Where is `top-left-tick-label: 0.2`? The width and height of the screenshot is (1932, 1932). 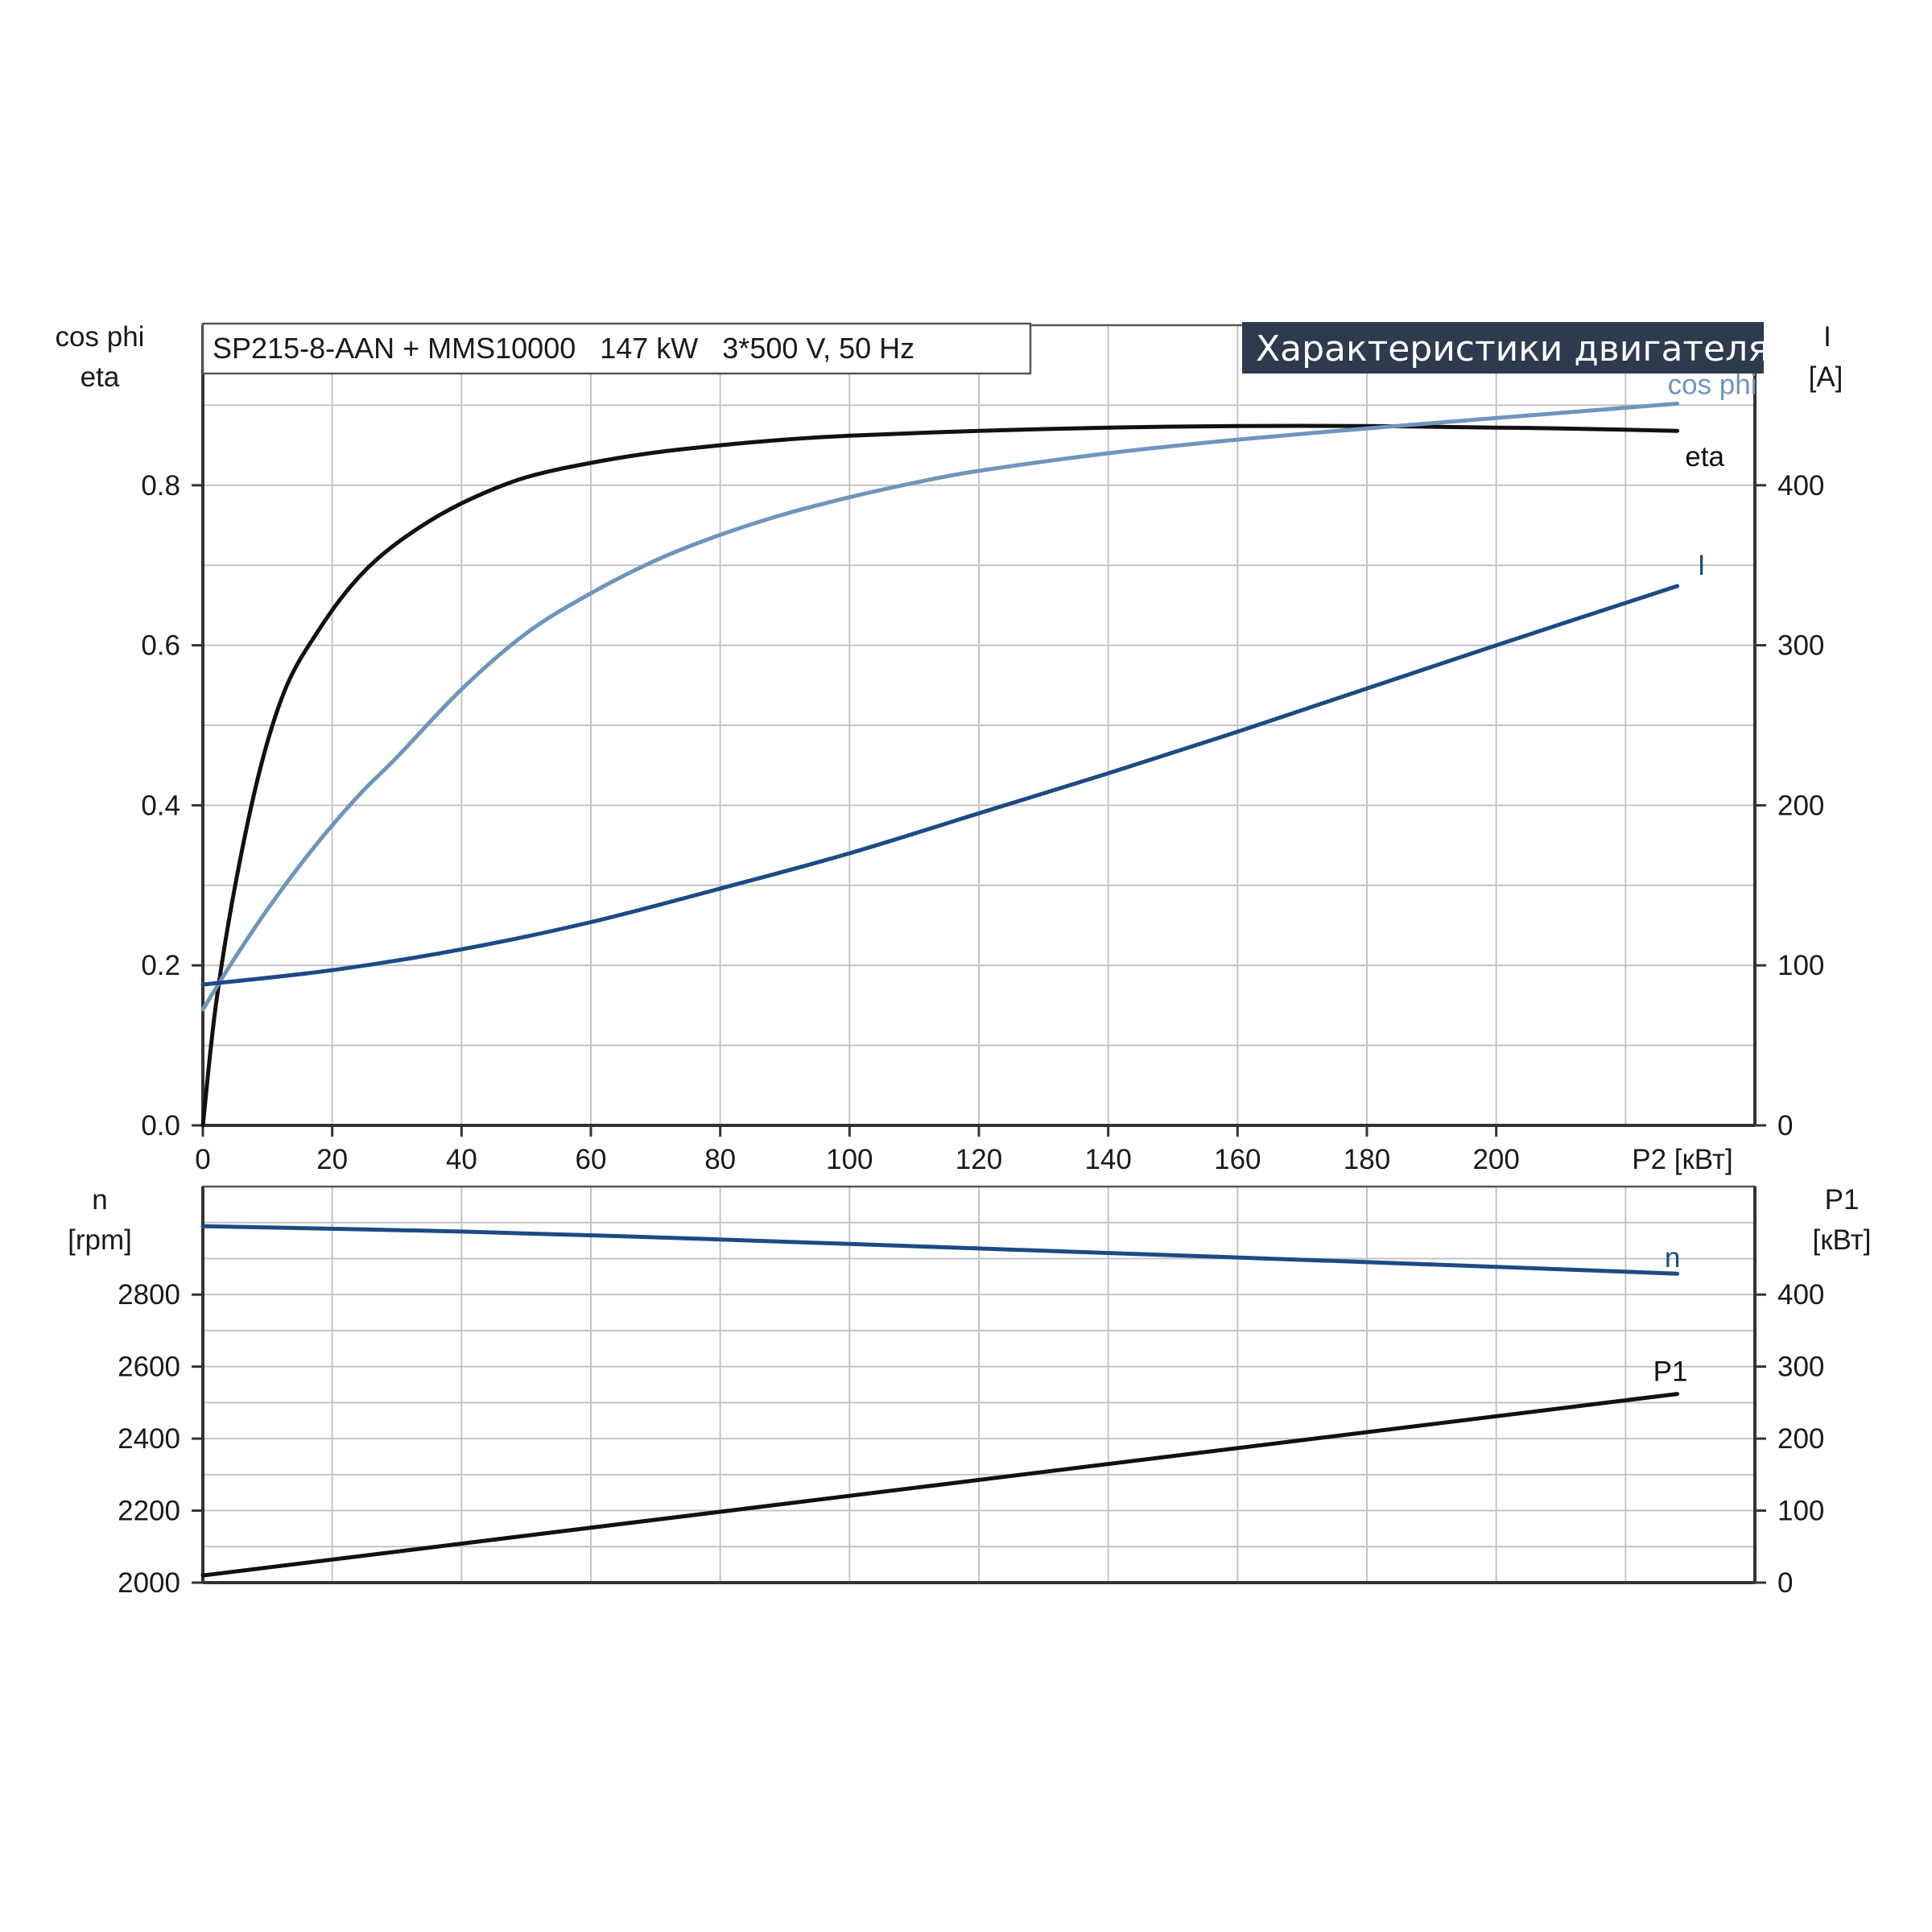
top-left-tick-label: 0.2 is located at coordinates (160, 966).